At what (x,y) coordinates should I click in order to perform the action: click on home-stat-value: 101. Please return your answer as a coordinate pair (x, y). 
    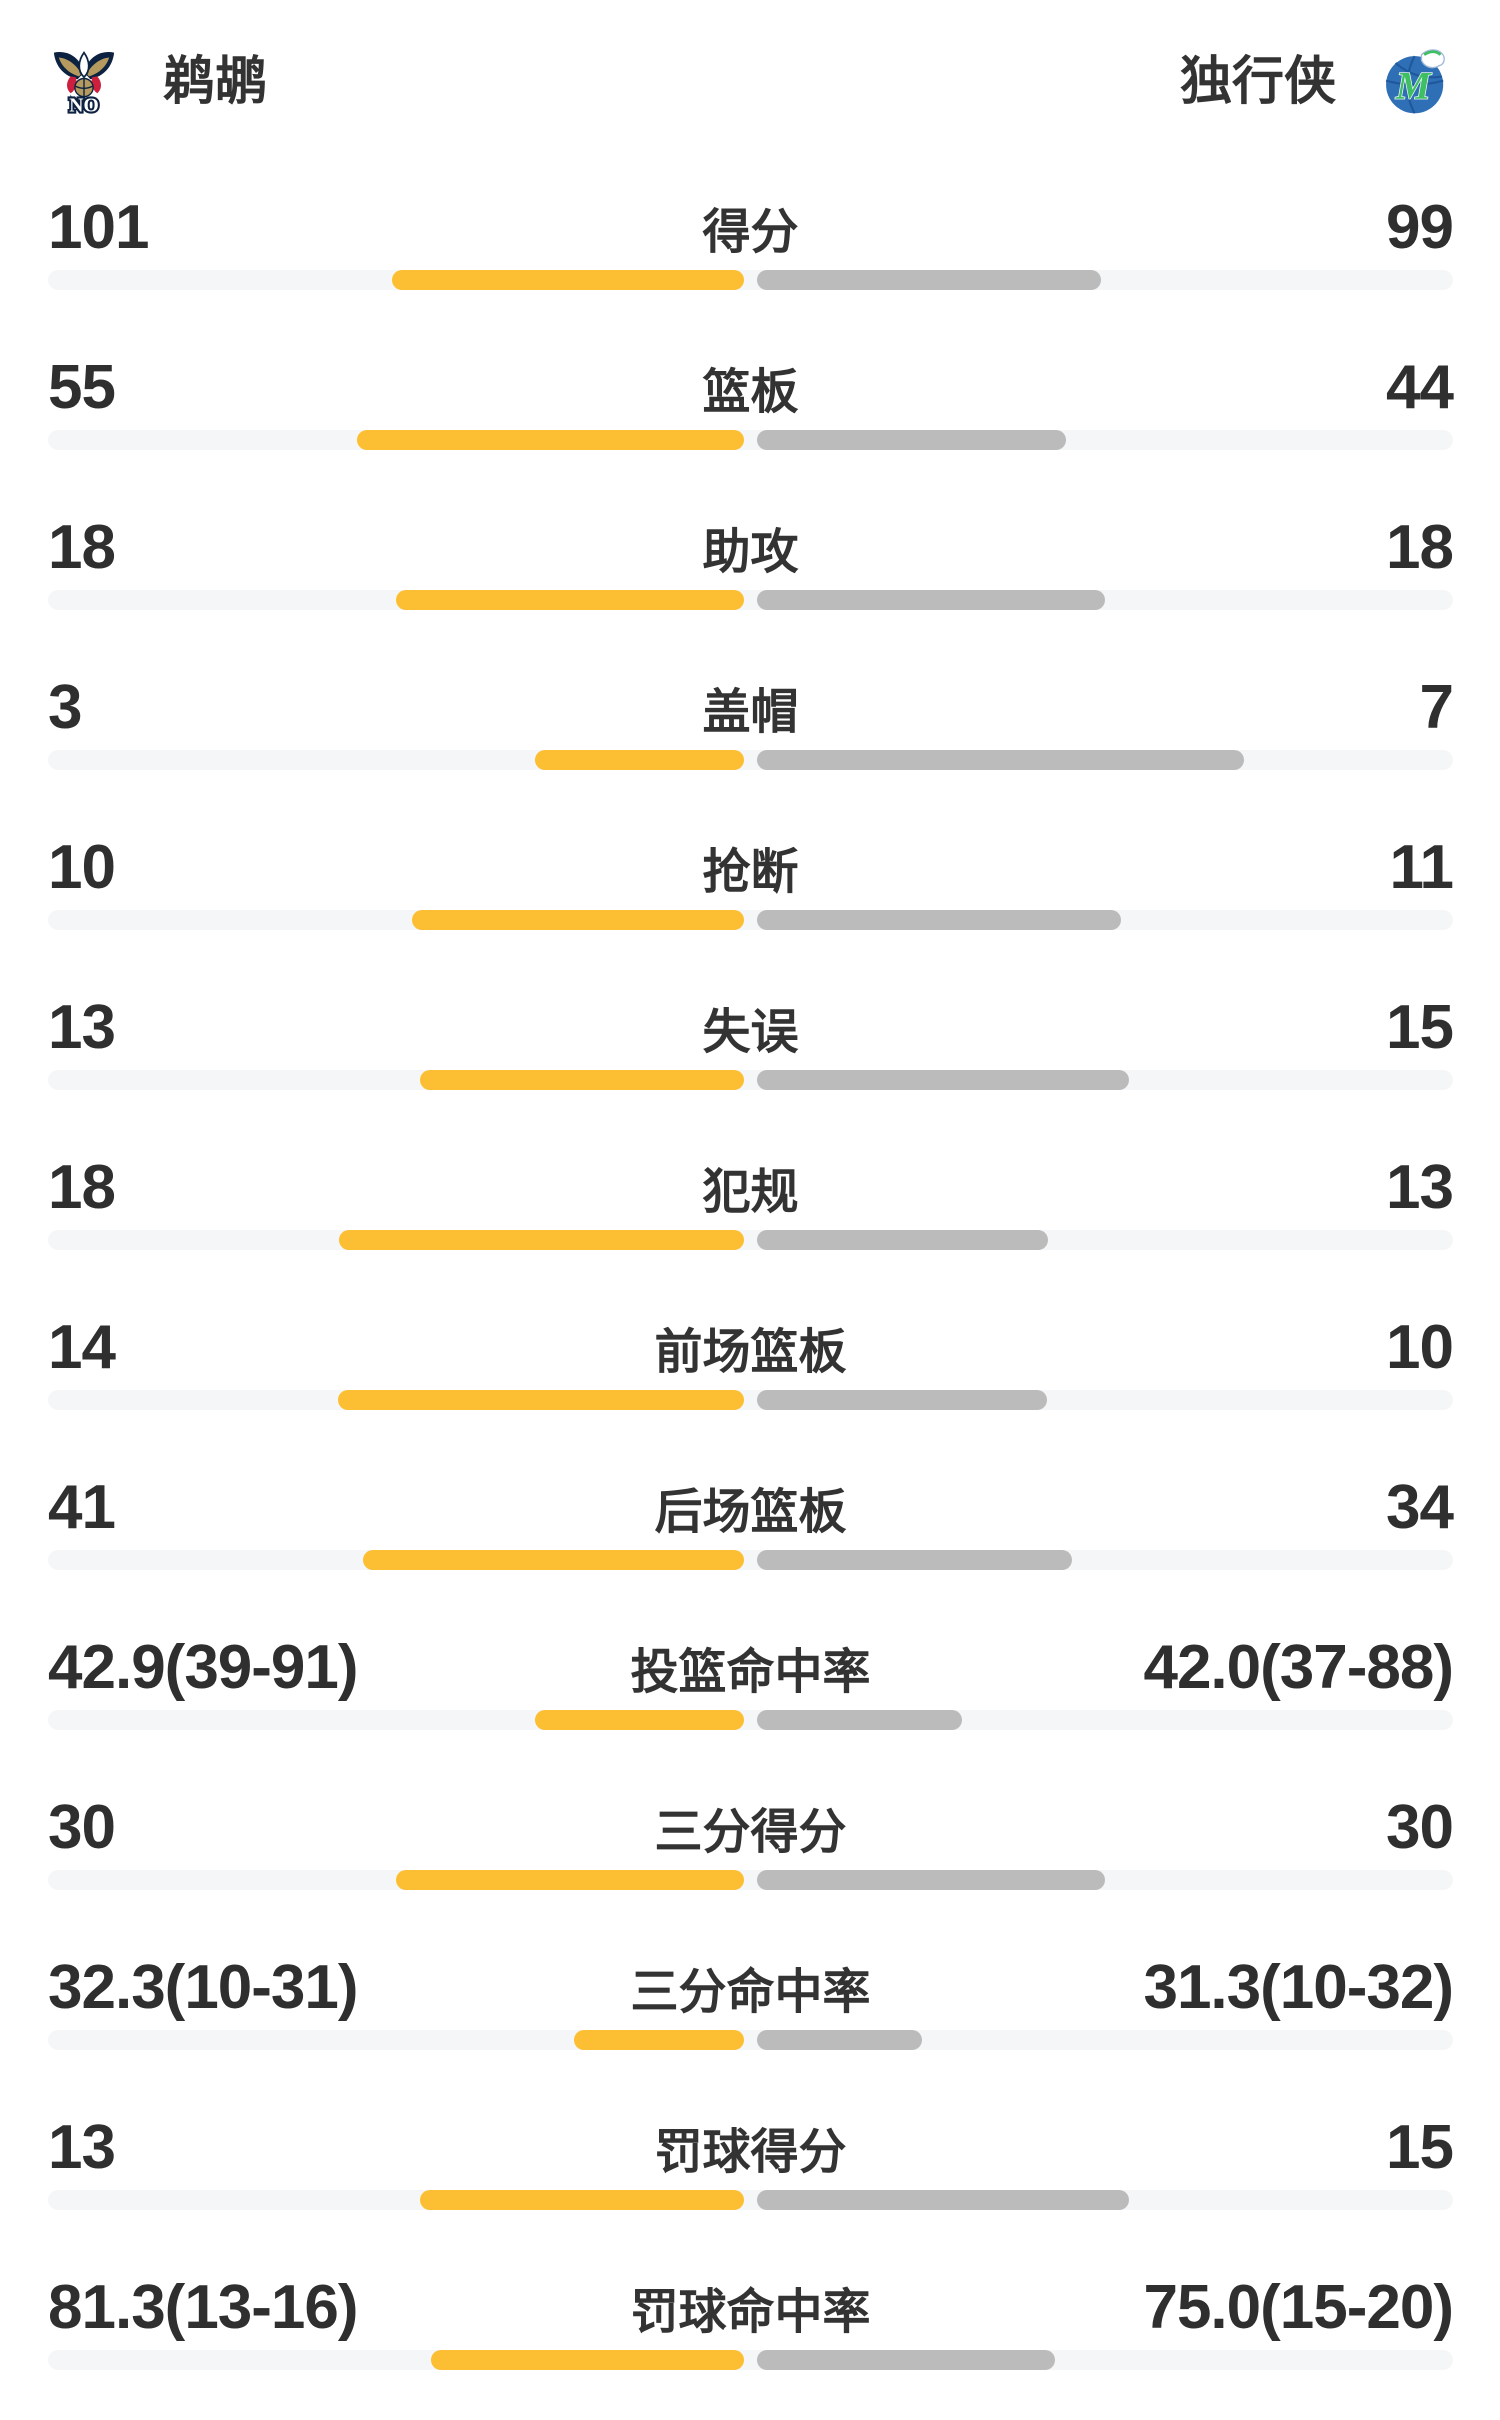
    Looking at the image, I should click on (98, 227).